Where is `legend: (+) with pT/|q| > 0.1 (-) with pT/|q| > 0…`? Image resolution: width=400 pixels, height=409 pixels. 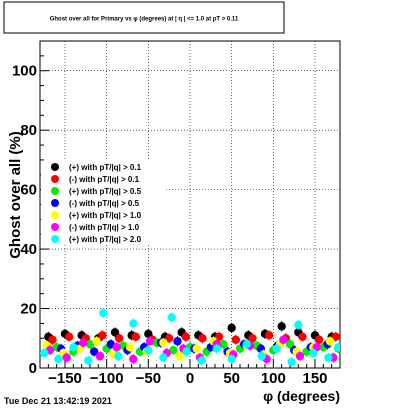 legend: (+) with pT/|q| > 0.1 (-) with pT/|q| > 0… is located at coordinates (103, 203).